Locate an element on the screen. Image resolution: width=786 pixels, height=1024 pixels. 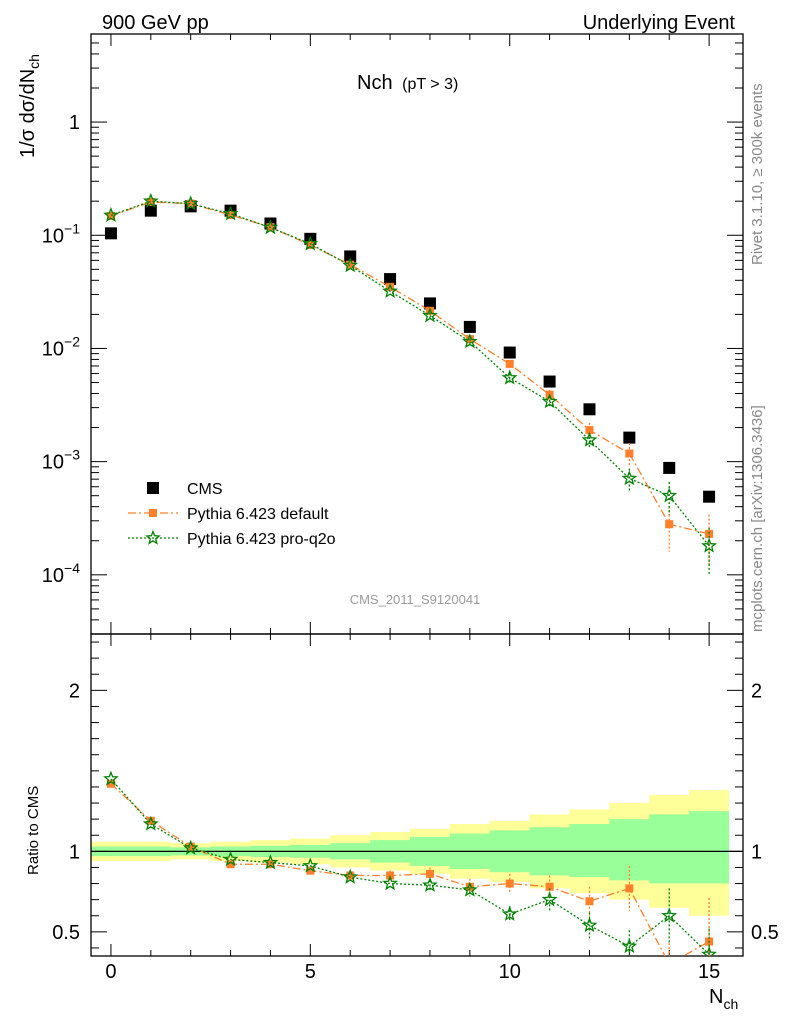
xtick-label: 5 is located at coordinates (310, 972).